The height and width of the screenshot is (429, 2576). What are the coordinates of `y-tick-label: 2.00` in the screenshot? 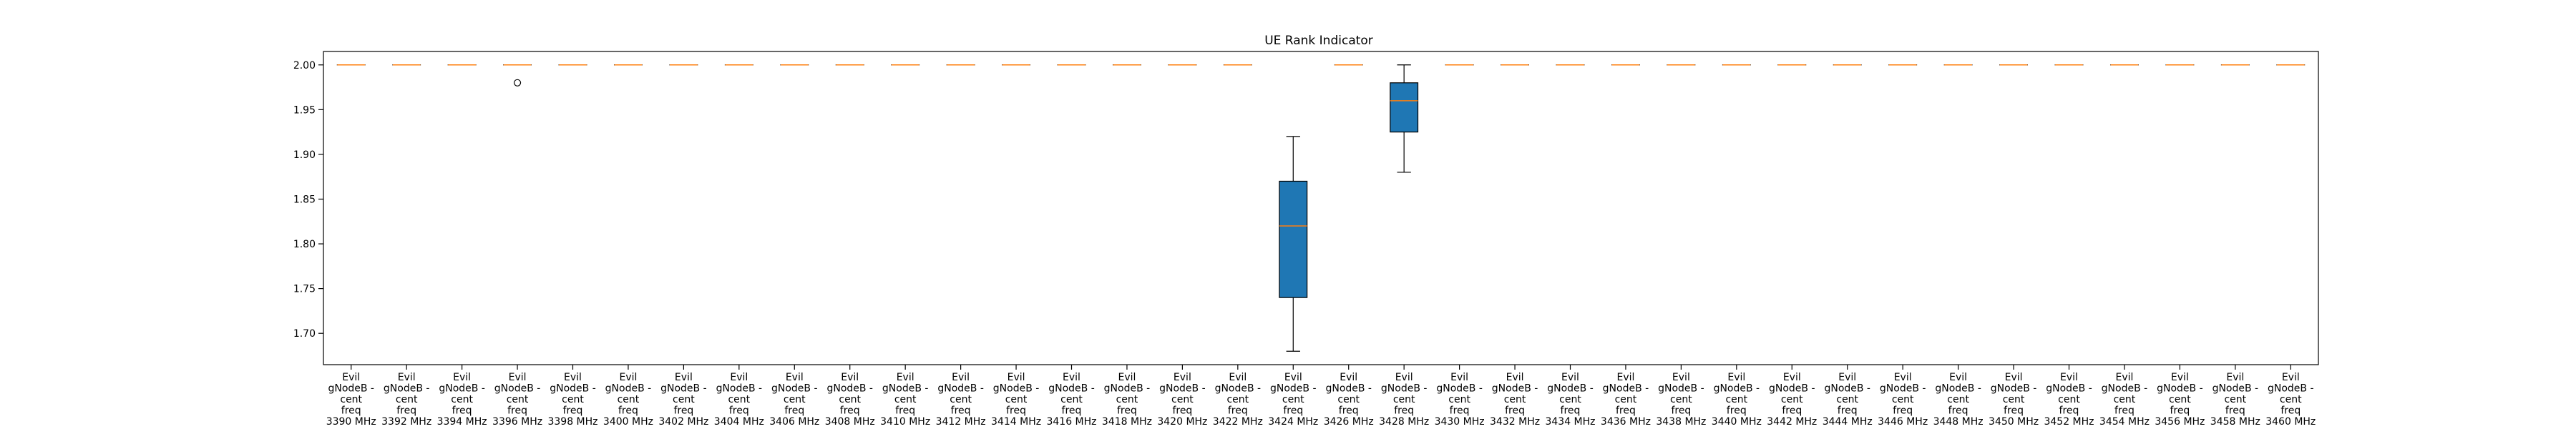 It's located at (304, 66).